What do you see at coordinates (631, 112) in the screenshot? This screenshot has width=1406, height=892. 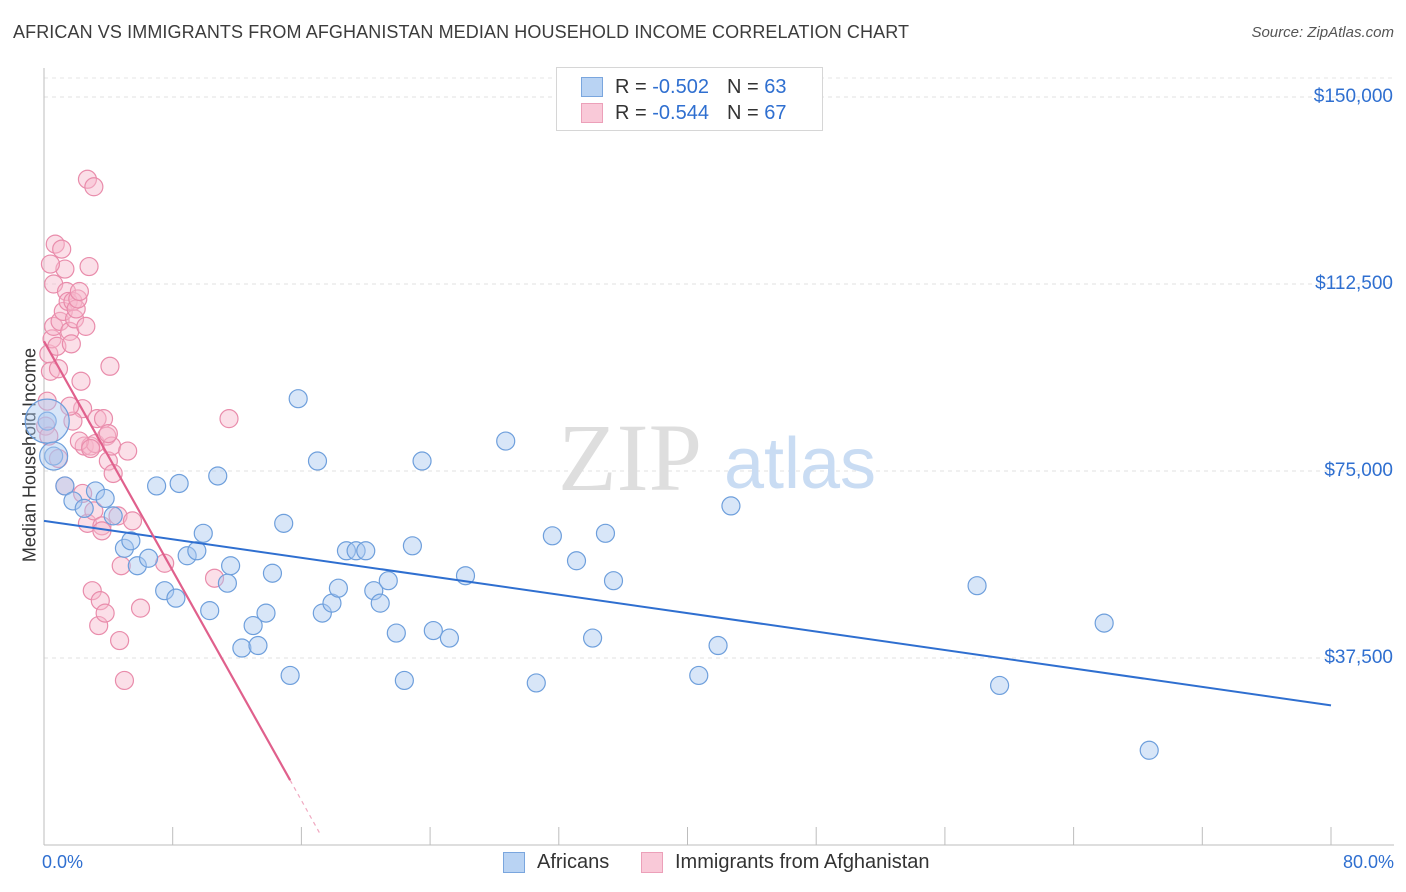 I see `r-label: R =` at bounding box center [631, 112].